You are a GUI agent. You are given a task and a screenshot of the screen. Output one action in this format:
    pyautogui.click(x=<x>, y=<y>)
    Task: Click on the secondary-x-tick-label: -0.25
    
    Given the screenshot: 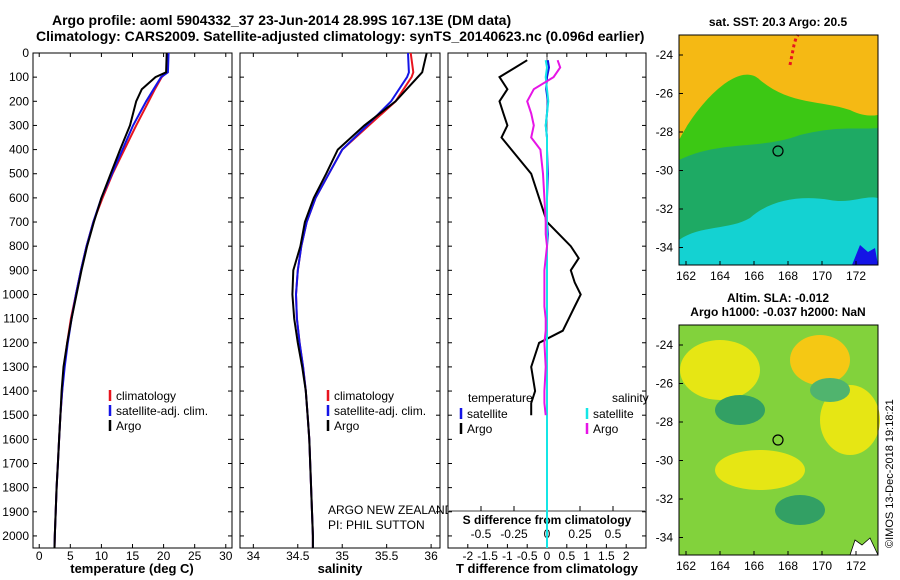 What is the action you would take?
    pyautogui.click(x=514, y=534)
    